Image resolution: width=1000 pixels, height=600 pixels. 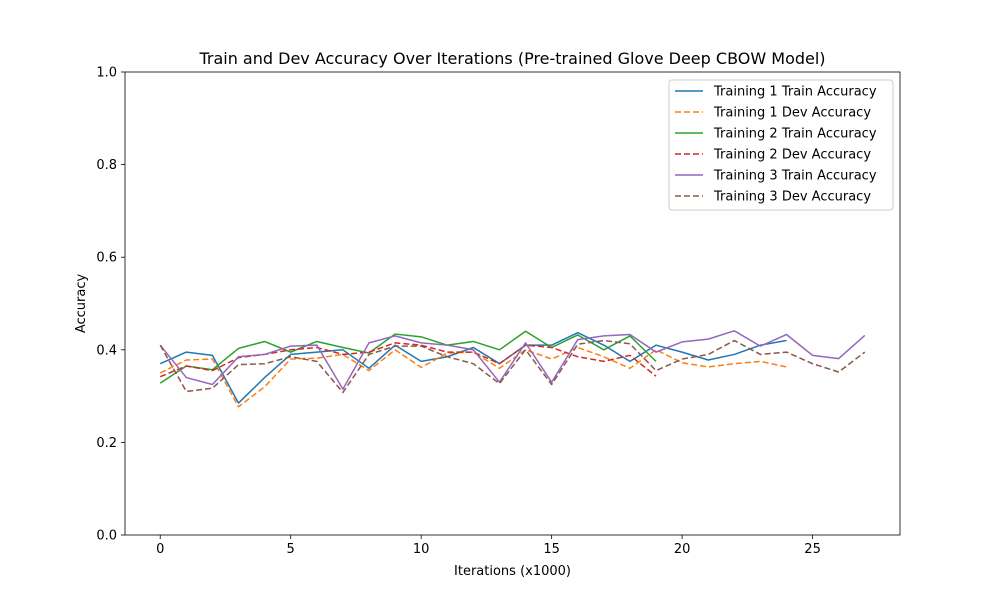 What do you see at coordinates (160, 549) in the screenshot?
I see `x-tick-label: 0` at bounding box center [160, 549].